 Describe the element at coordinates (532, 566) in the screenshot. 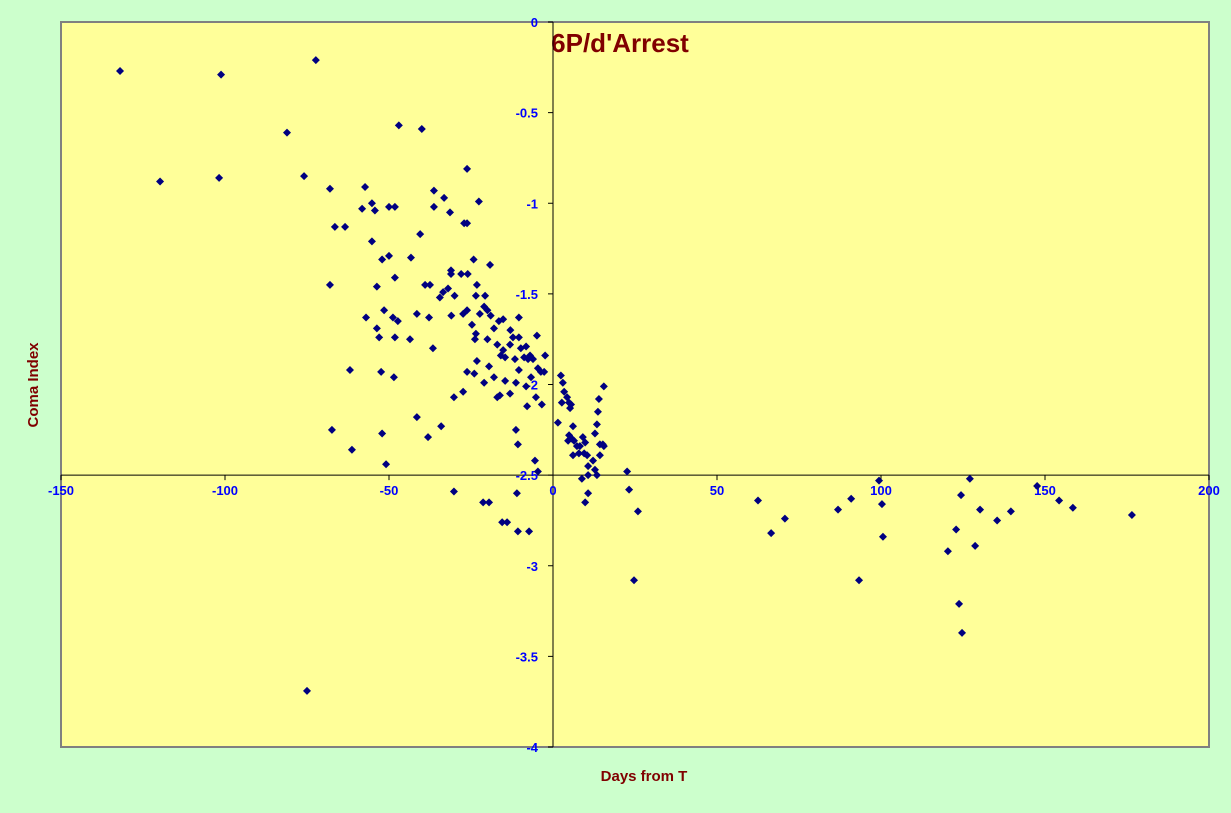

I see `y-tick-label: -3` at that location.